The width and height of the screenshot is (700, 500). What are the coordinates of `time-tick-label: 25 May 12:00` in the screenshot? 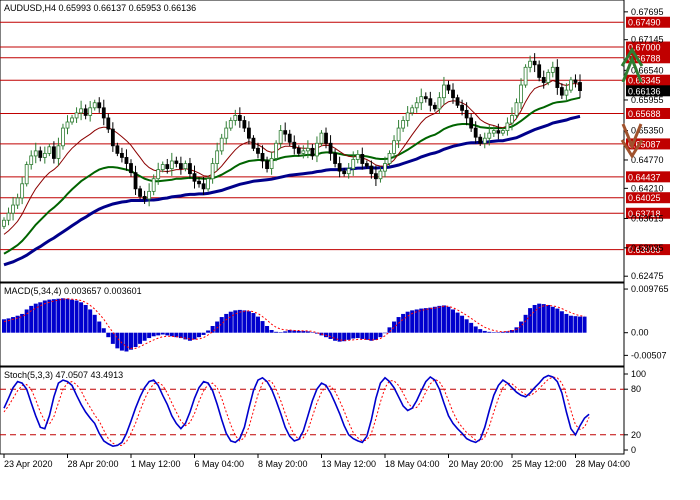 It's located at (539, 464).